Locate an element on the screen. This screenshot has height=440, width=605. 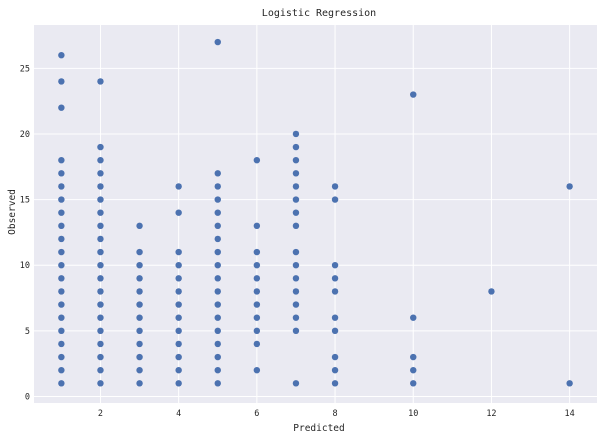
x-tick-label: 12 is located at coordinates (491, 414).